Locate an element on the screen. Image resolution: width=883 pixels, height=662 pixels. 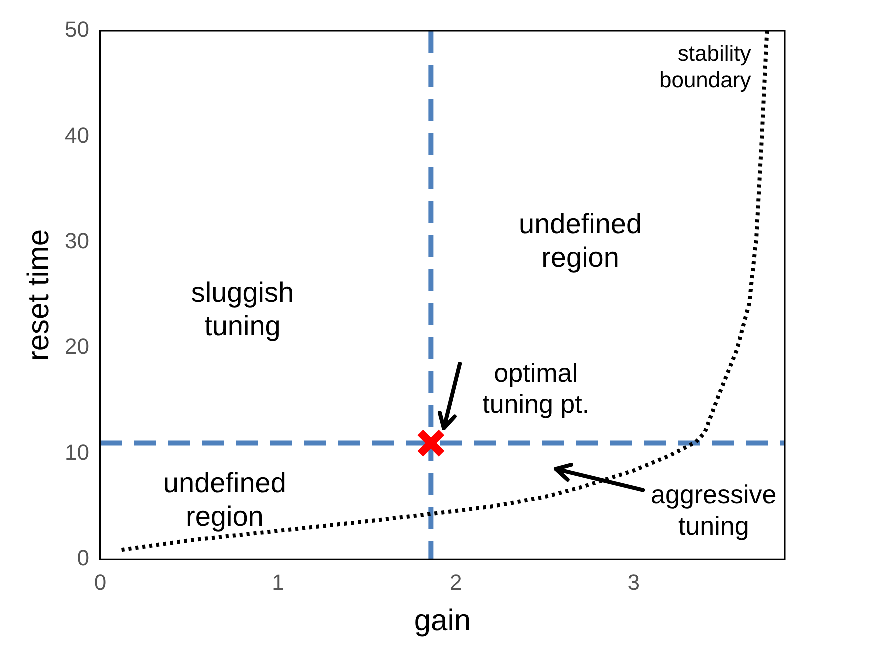
y-tick-label: 10 is located at coordinates (77, 452).